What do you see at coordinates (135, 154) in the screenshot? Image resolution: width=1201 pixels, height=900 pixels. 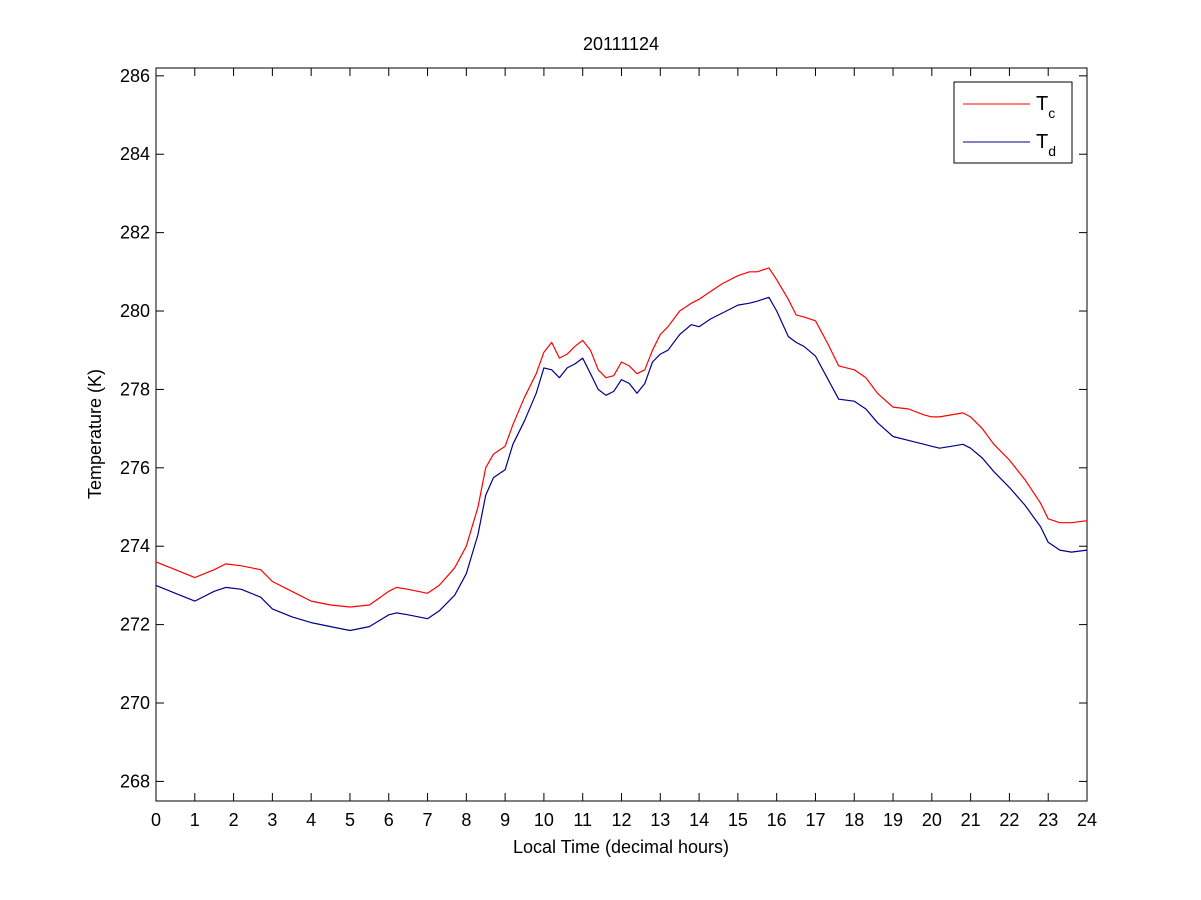 I see `y-tick-label: 284` at bounding box center [135, 154].